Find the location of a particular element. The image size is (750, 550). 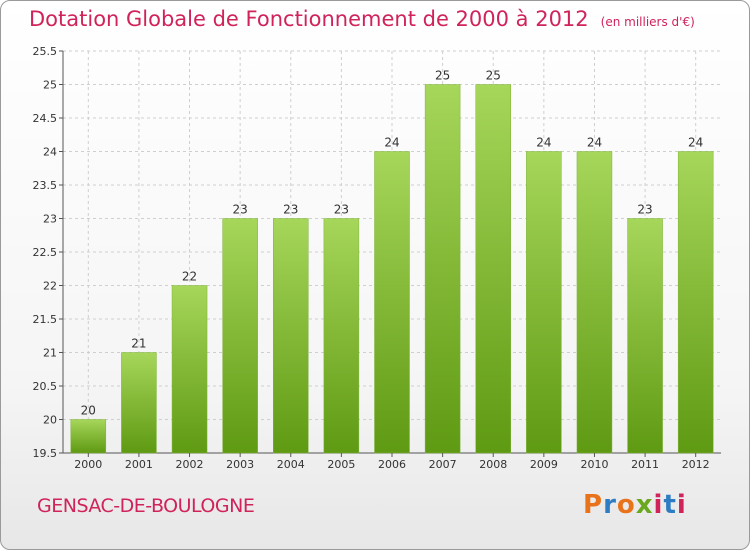

logo-letter: x is located at coordinates (644, 505).